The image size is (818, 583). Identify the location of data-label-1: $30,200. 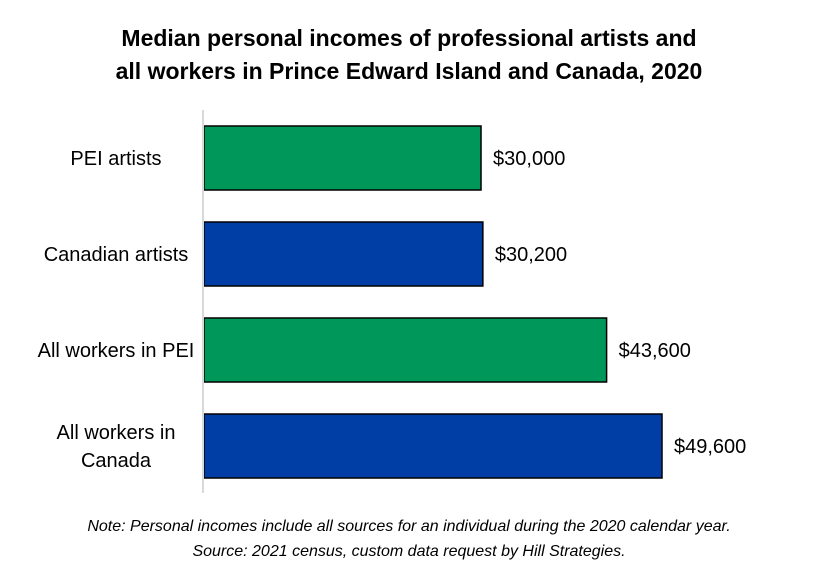
(531, 255).